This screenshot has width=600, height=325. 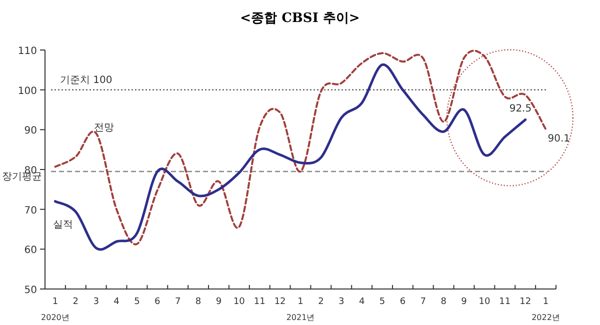 What do you see at coordinates (55, 309) in the screenshot?
I see `x-tick-label: 1 2020년` at bounding box center [55, 309].